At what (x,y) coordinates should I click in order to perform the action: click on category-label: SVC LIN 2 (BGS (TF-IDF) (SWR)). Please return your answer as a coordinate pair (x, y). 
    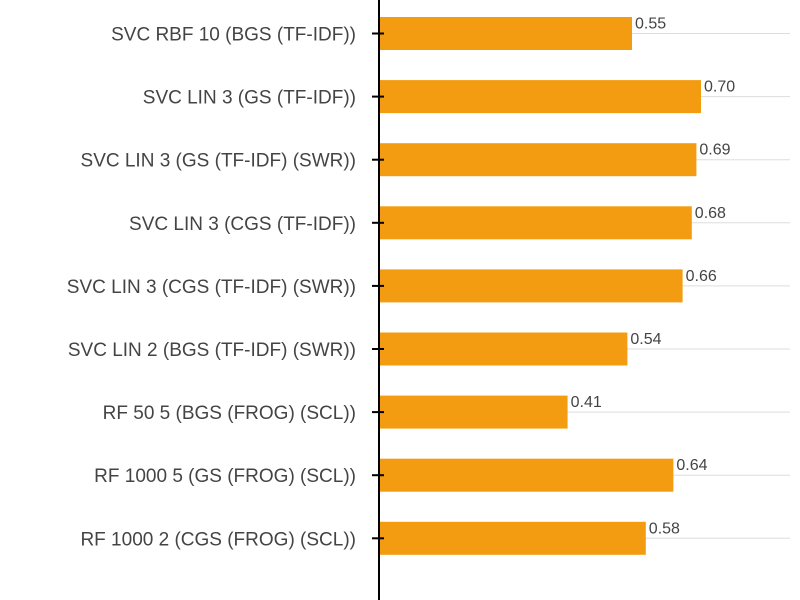
    Looking at the image, I should click on (212, 350).